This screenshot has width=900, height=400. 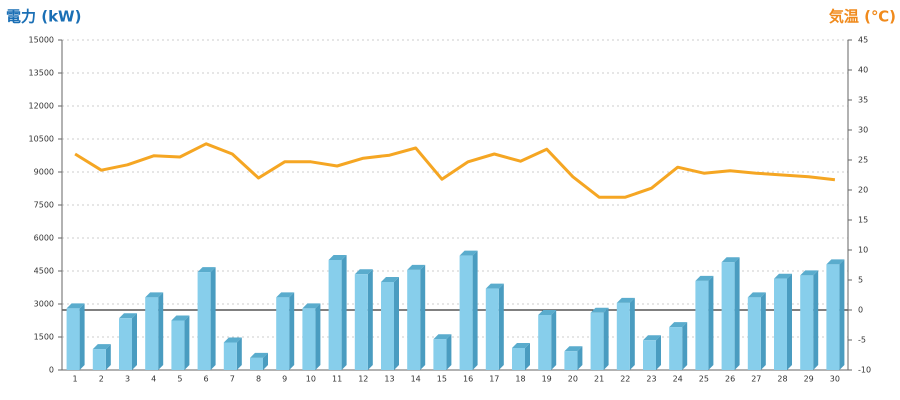 What do you see at coordinates (44, 337) in the screenshot?
I see `y-tick-label: 1500` at bounding box center [44, 337].